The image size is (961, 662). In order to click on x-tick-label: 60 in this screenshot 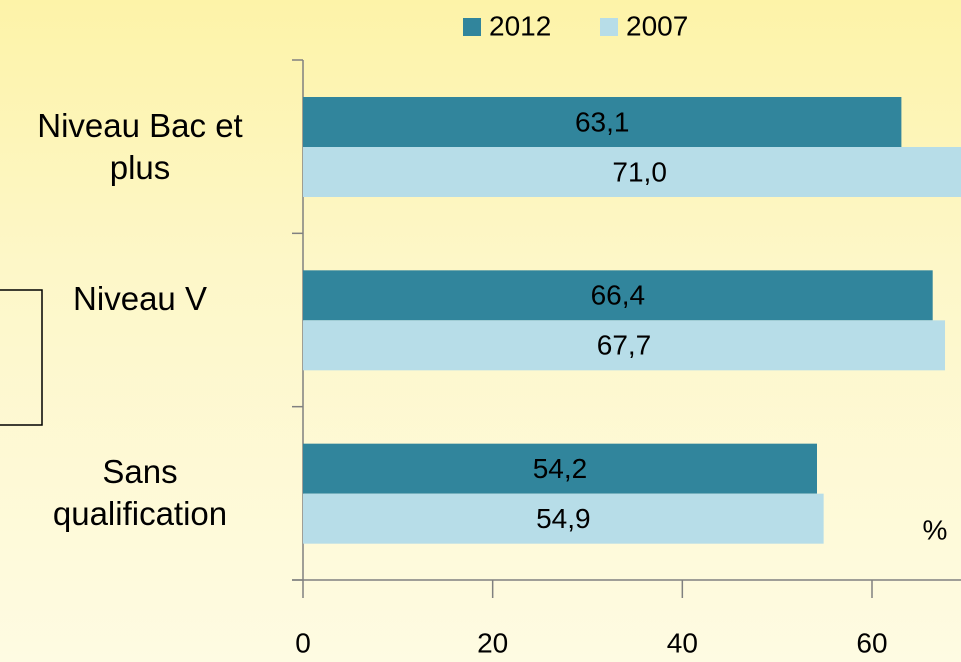, I will do `click(871, 642)`.